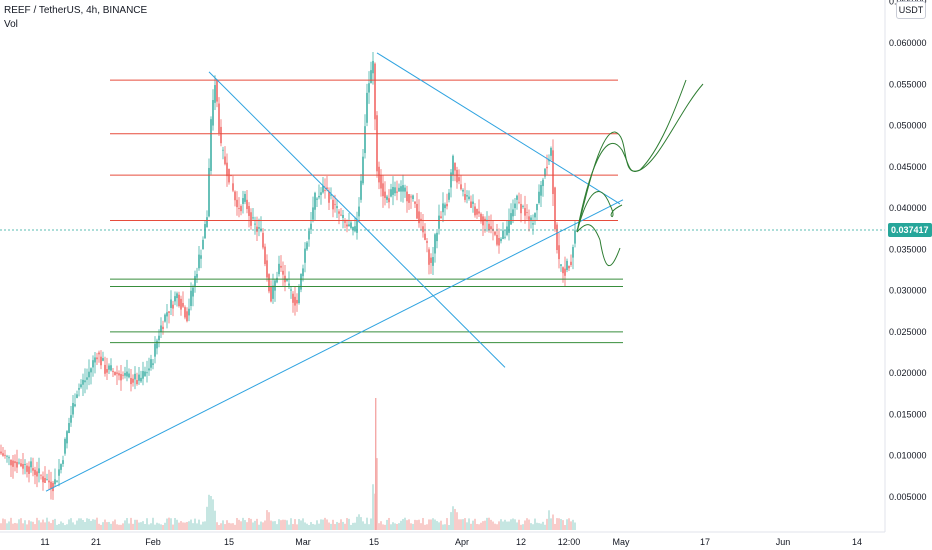 The image size is (932, 550). What do you see at coordinates (908, 332) in the screenshot?
I see `y-tick-label: 0.025000` at bounding box center [908, 332].